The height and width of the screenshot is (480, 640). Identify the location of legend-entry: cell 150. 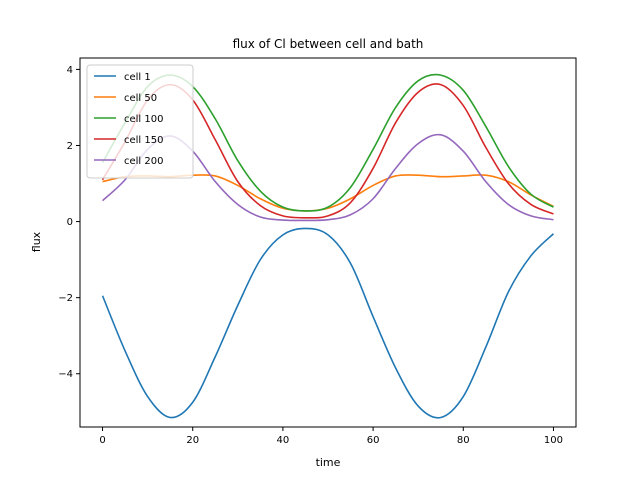
(143, 140).